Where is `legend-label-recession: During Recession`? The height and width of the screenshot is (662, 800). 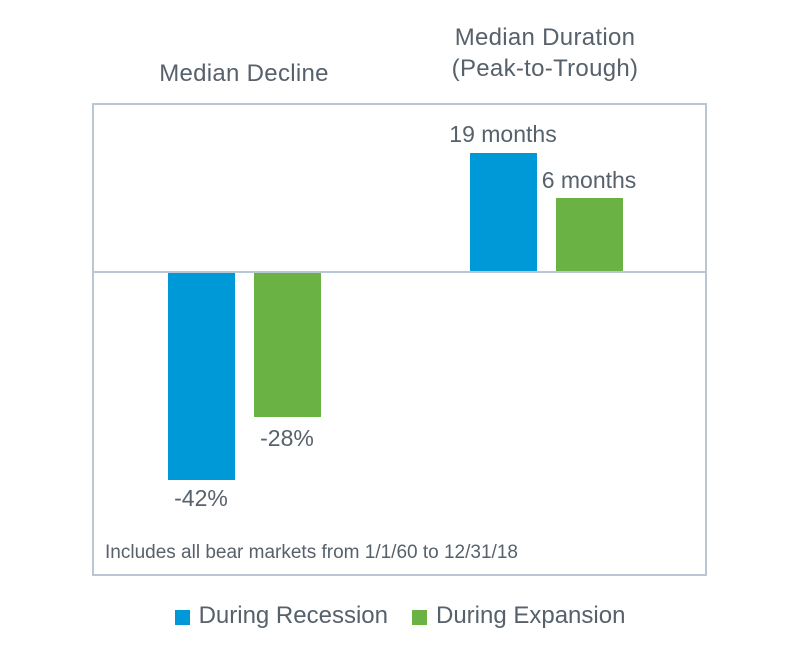 legend-label-recession: During Recession is located at coordinates (293, 615).